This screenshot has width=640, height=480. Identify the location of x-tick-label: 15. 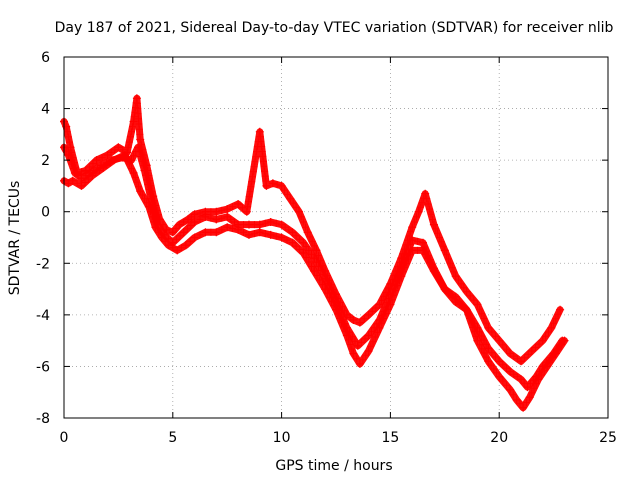
(390, 438).